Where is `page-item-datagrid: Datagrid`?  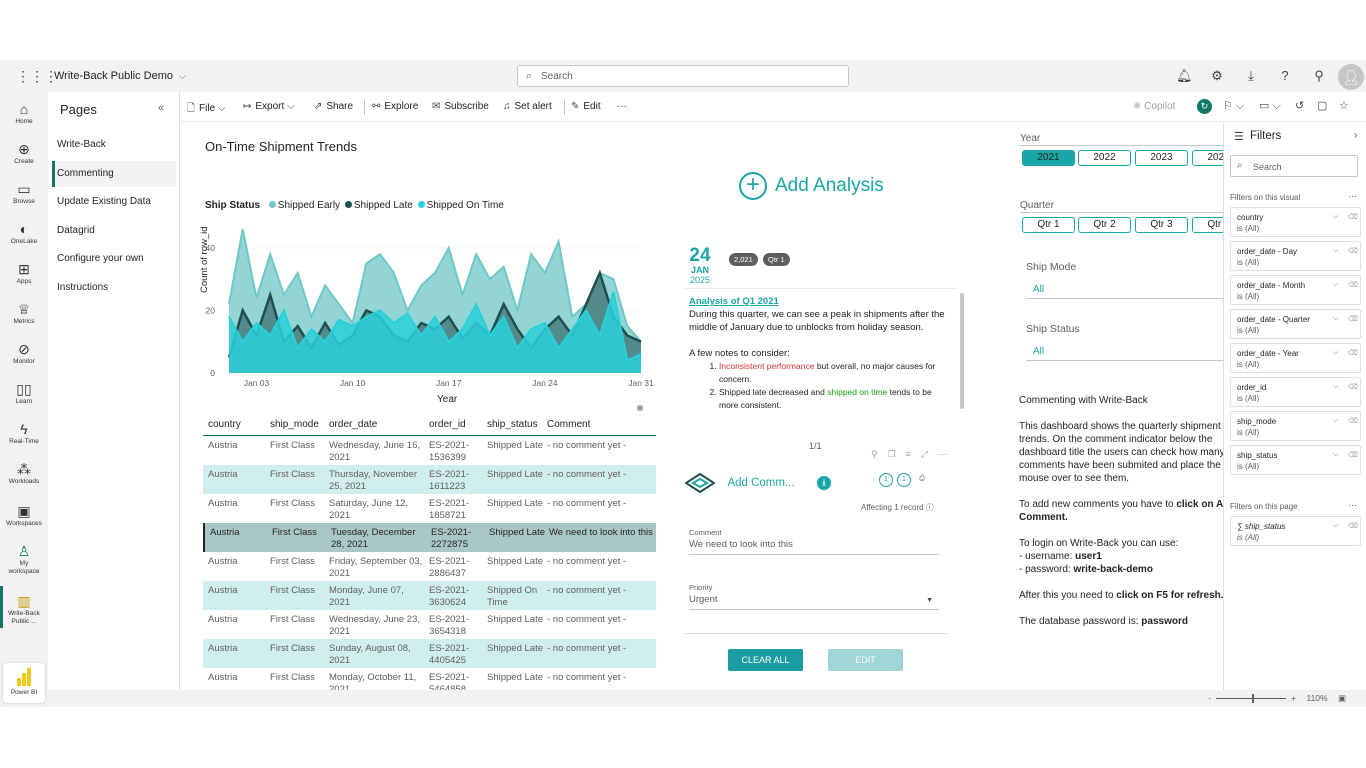 page-item-datagrid: Datagrid is located at coordinates (76, 230).